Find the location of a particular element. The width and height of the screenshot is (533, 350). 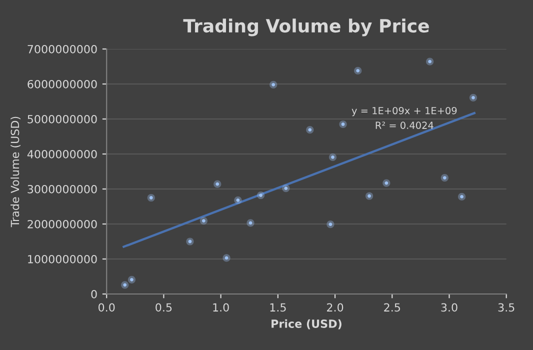

x-tick-label: 2.0 is located at coordinates (335, 307).